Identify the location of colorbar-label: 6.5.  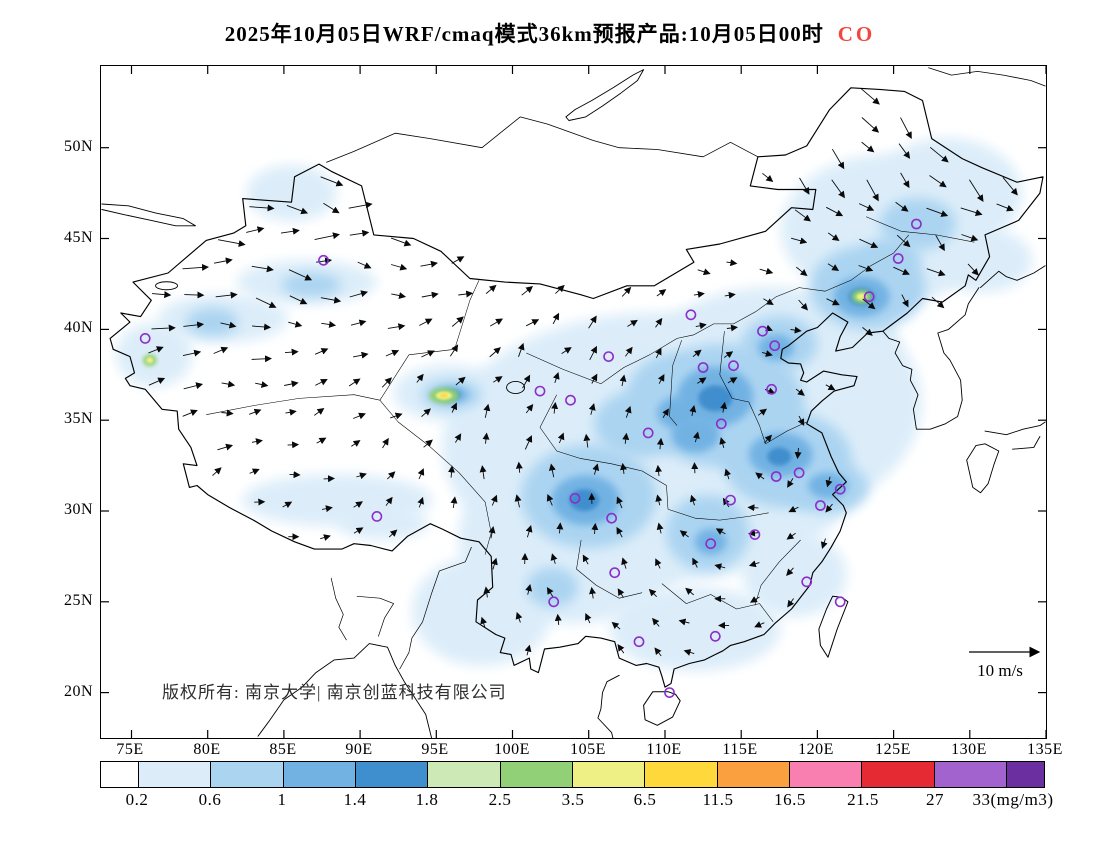
(645, 799).